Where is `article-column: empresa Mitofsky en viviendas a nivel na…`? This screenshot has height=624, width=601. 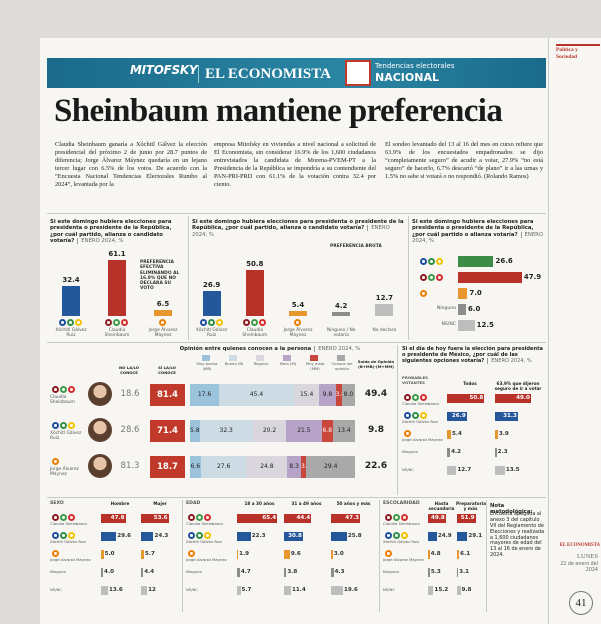 article-column: empresa Mitofsky en viviendas a nivel na… is located at coordinates (295, 164).